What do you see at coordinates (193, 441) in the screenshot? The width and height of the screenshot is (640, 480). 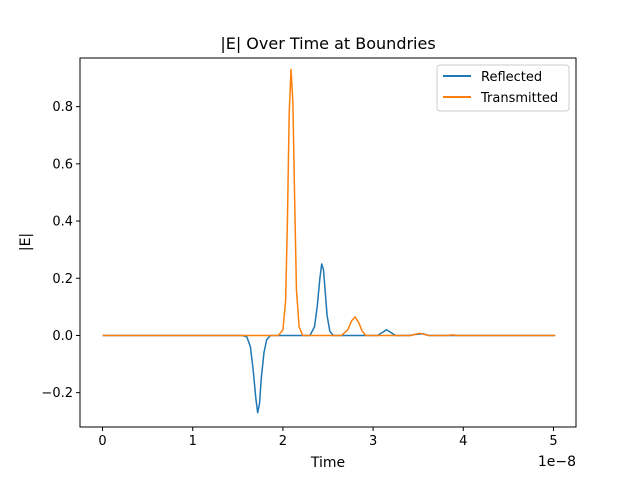 I see `x-tick-label: 1` at bounding box center [193, 441].